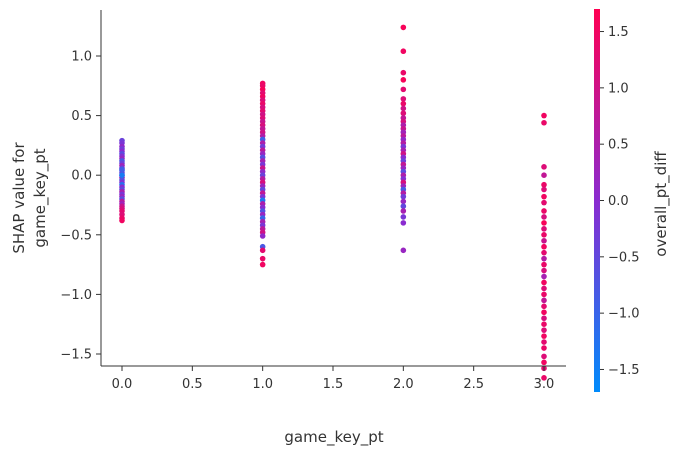 The image size is (680, 453). Describe the element at coordinates (192, 384) in the screenshot. I see `x-tick-label: 0.5` at that location.